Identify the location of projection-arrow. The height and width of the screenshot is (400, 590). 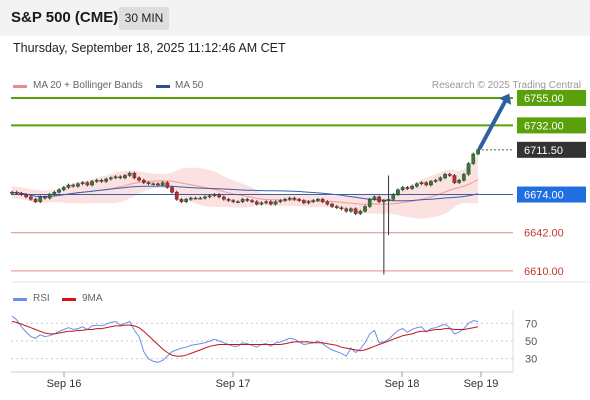
(492, 124).